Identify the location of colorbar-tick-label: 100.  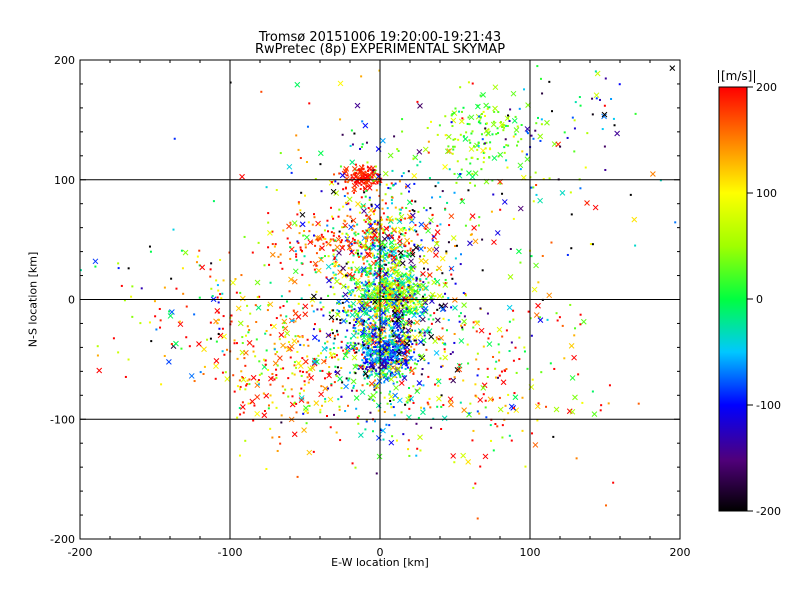
(766, 193).